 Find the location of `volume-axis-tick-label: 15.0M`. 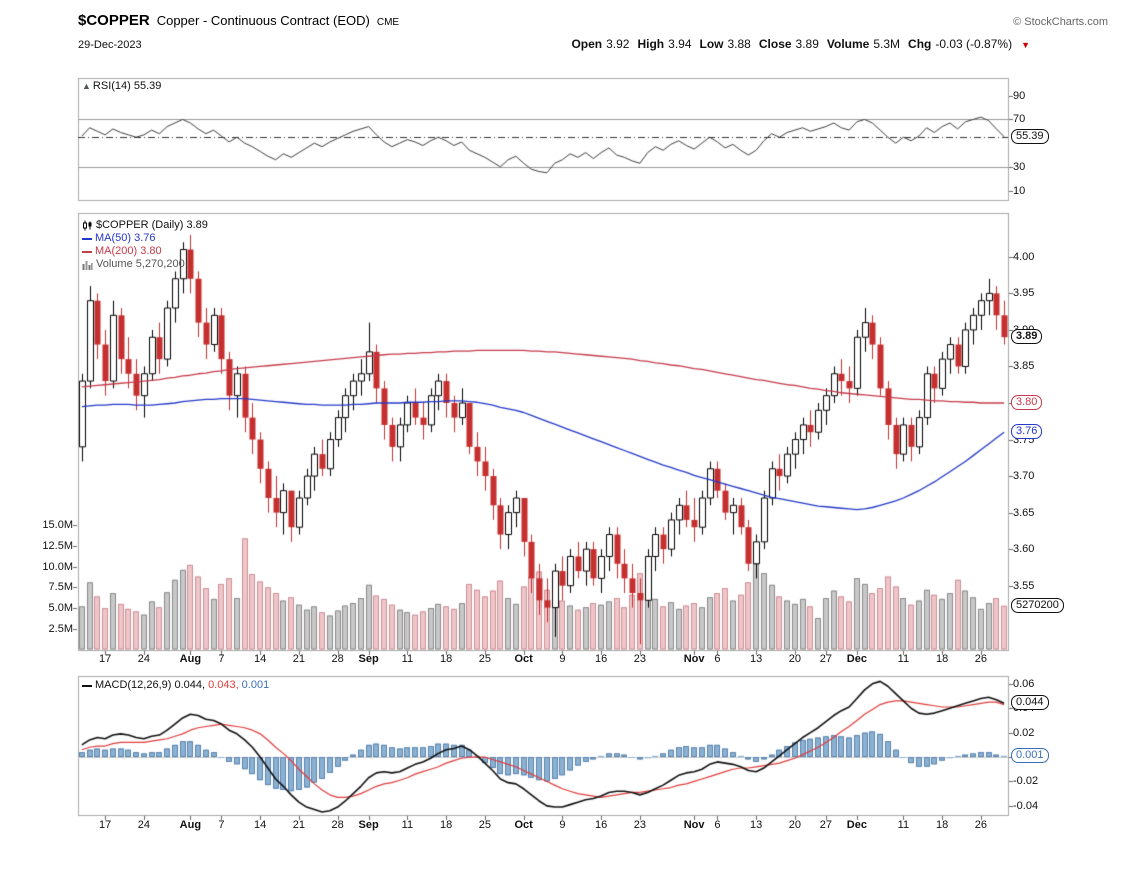

volume-axis-tick-label: 15.0M is located at coordinates (57, 525).